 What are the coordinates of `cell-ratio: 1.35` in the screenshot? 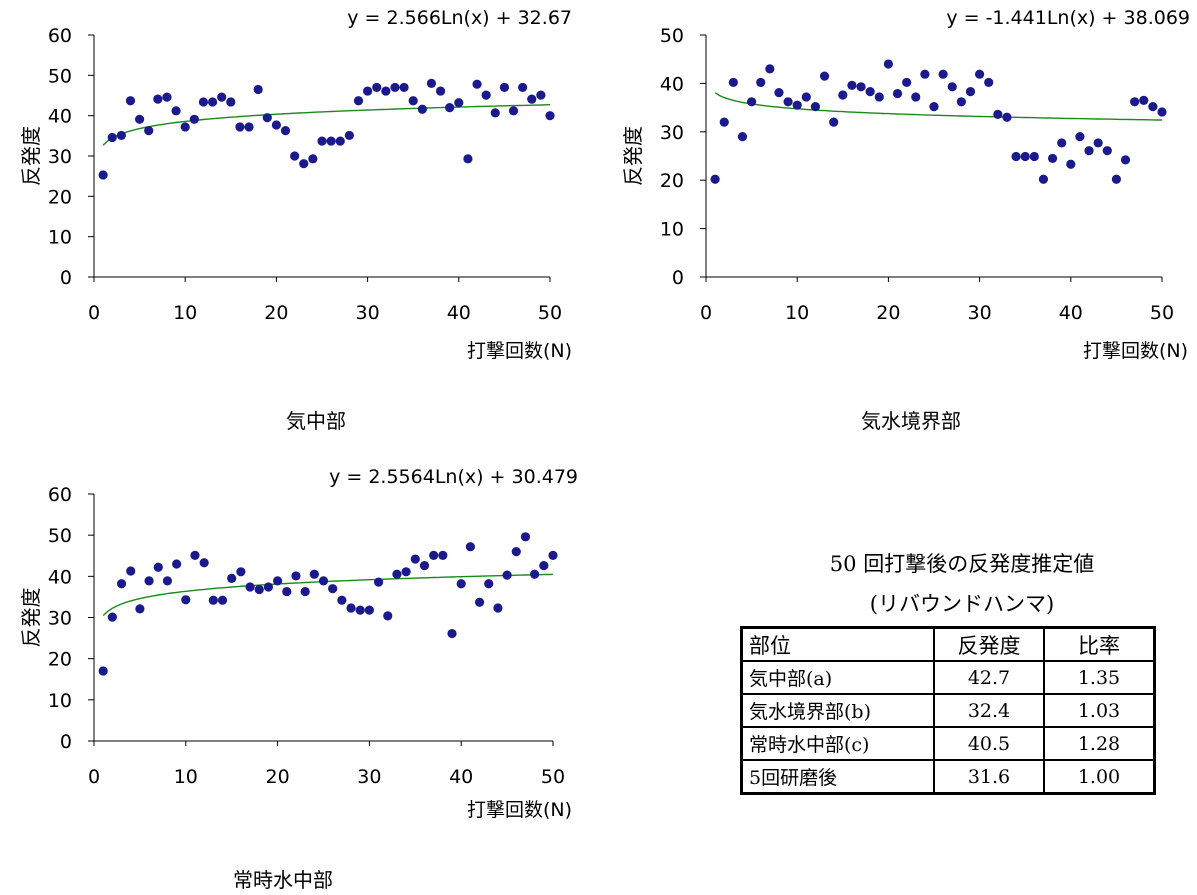 It's located at (1099, 677).